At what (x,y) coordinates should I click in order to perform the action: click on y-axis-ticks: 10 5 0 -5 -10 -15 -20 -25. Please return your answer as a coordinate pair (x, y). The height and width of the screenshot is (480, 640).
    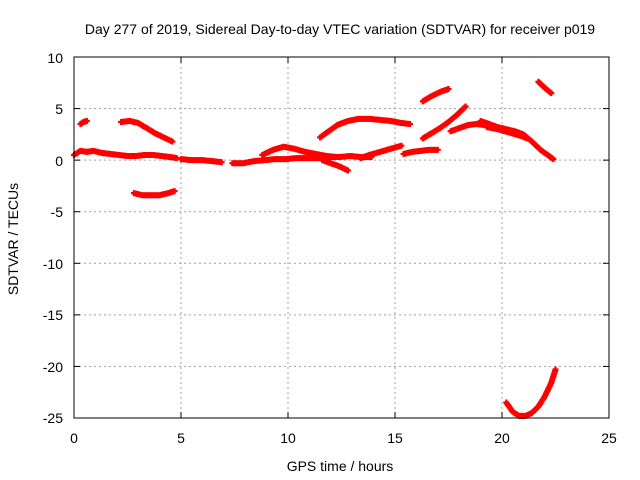
    Looking at the image, I should click on (53, 238).